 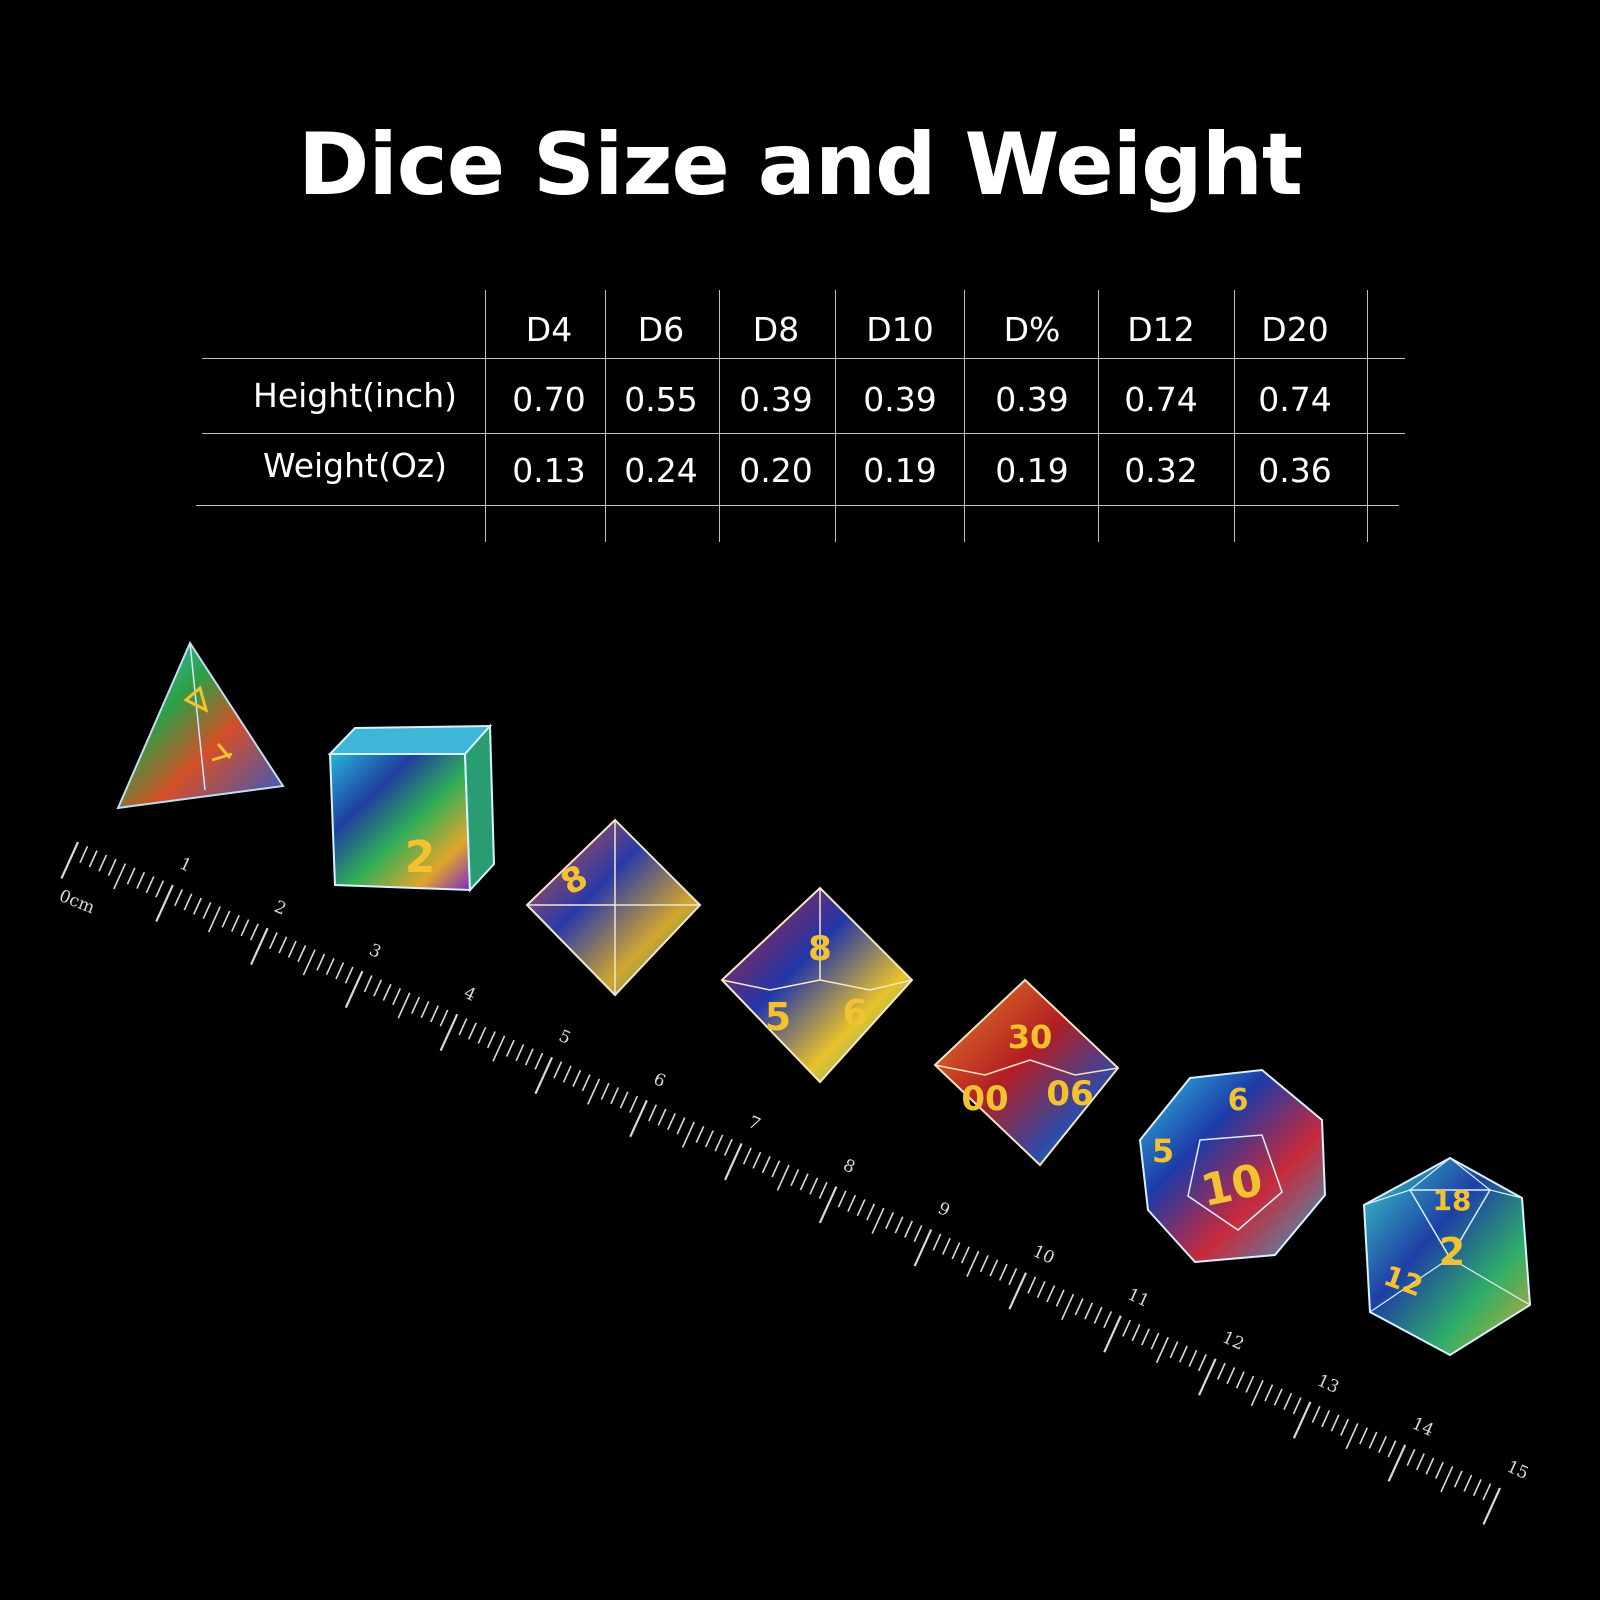 What do you see at coordinates (1295, 329) in the screenshot?
I see `table-header-d20: D20` at bounding box center [1295, 329].